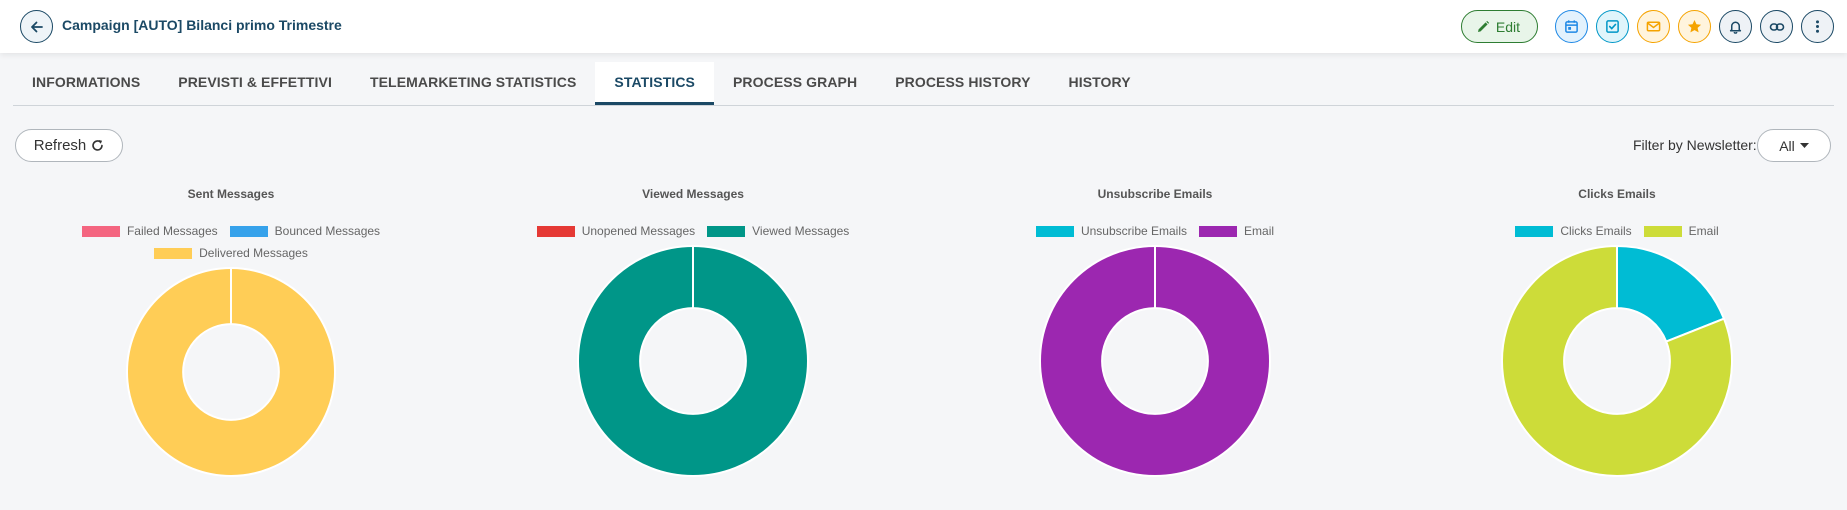  I want to click on page-title: Campaign [AUTO] Bilanci primo Trimestre, so click(202, 25).